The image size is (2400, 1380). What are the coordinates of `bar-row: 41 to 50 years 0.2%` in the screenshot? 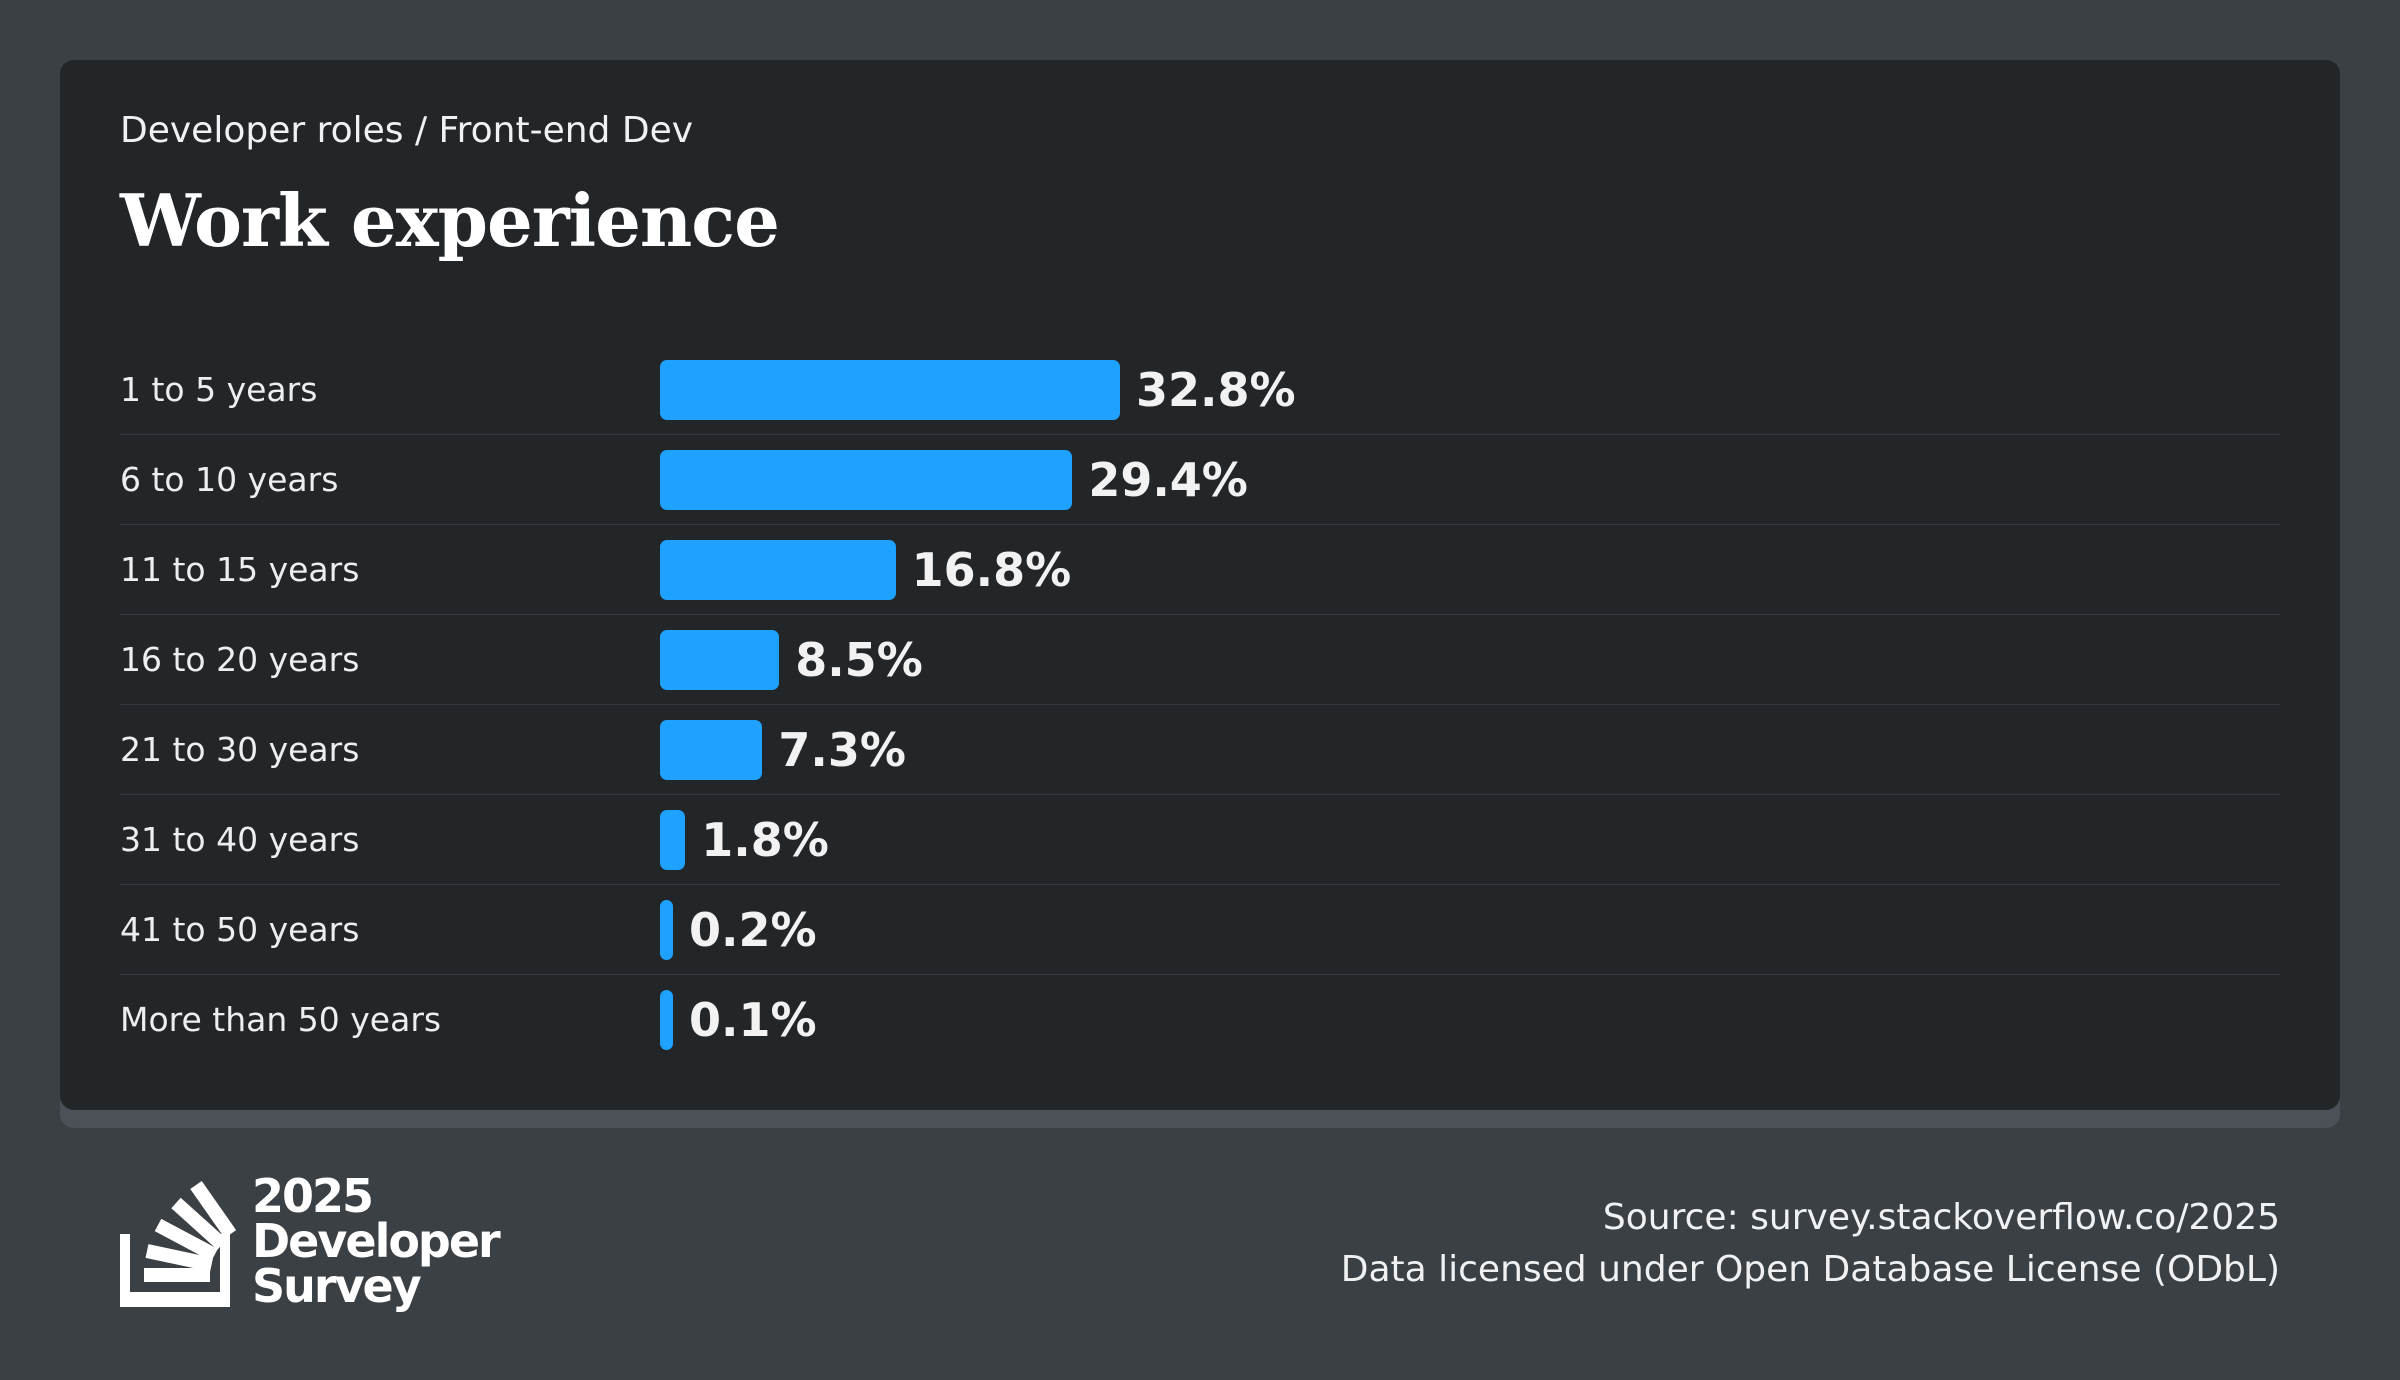 It's located at (1200, 930).